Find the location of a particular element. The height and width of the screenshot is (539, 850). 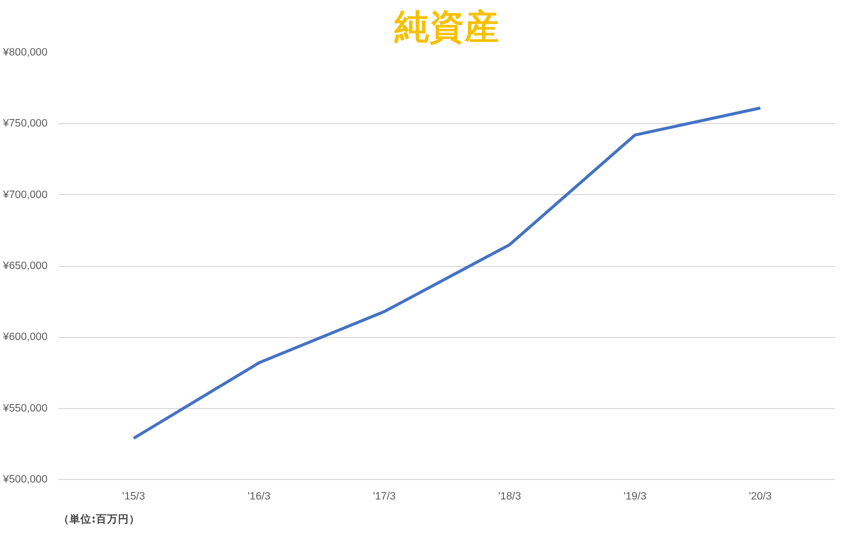

x-tick-label: '15/3 is located at coordinates (134, 496).